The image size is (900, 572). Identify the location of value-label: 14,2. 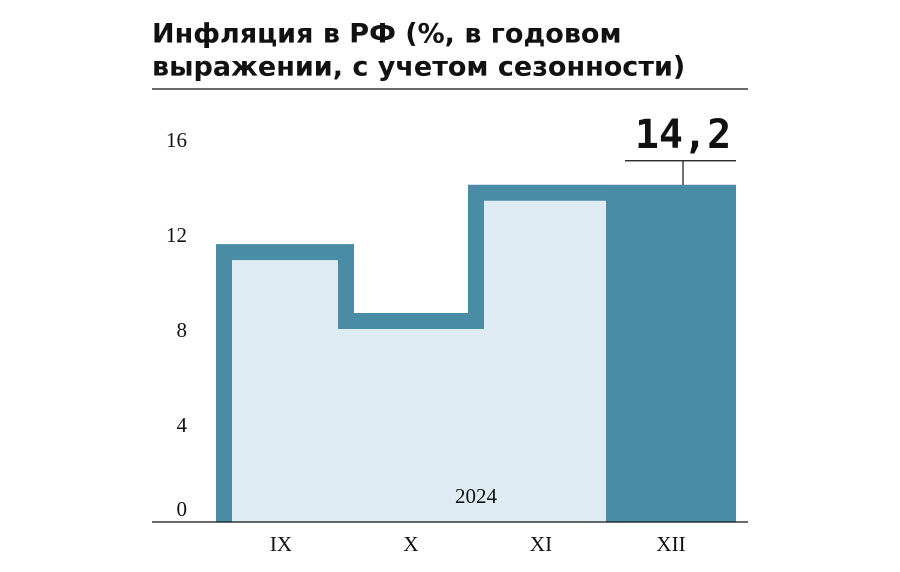
(683, 135).